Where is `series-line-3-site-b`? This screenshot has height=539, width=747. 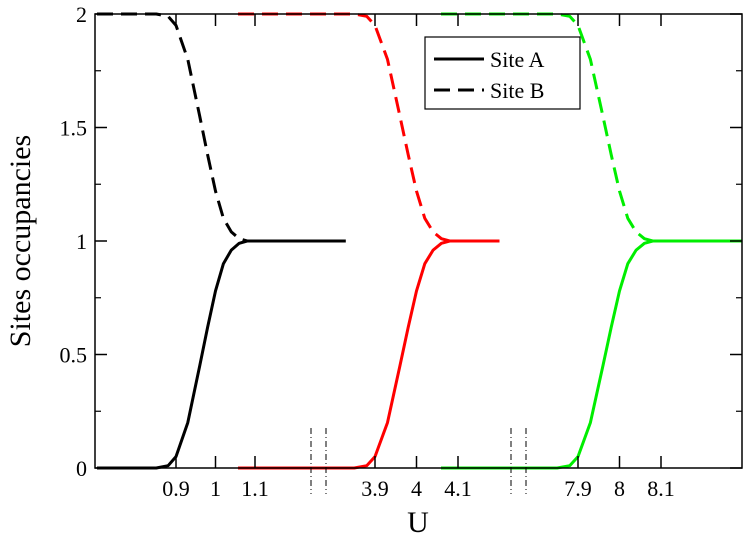 series-line-3-site-b is located at coordinates (551, 127).